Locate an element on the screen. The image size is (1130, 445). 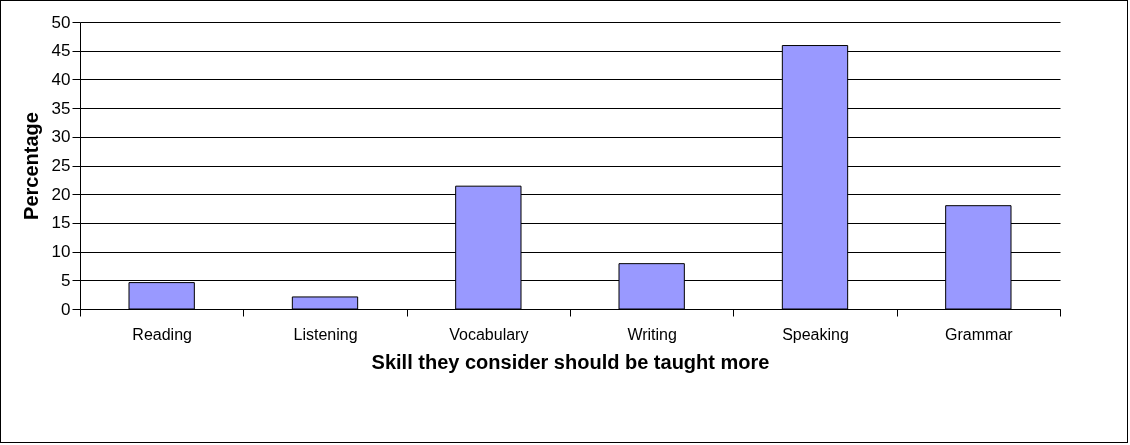
y-tick-label: 15 is located at coordinates (61, 223).